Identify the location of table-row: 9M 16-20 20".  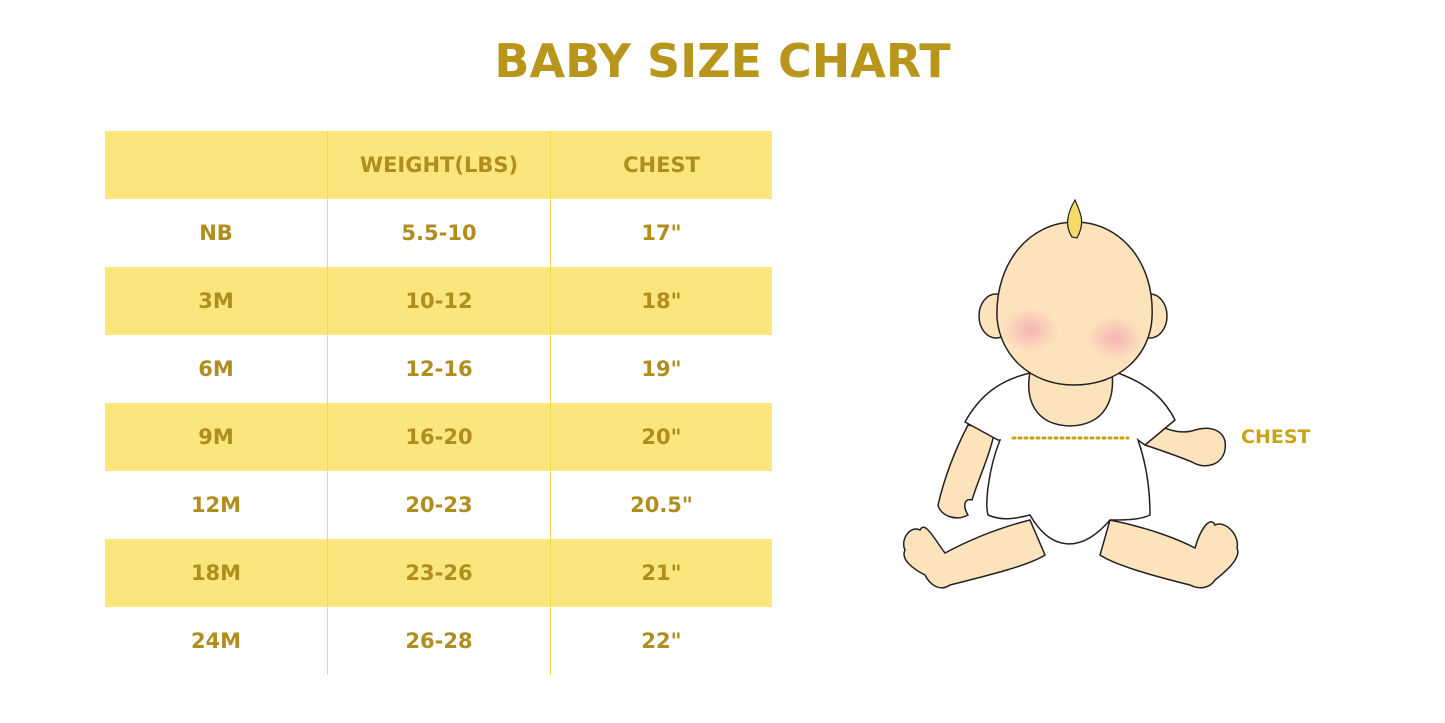
(438, 437).